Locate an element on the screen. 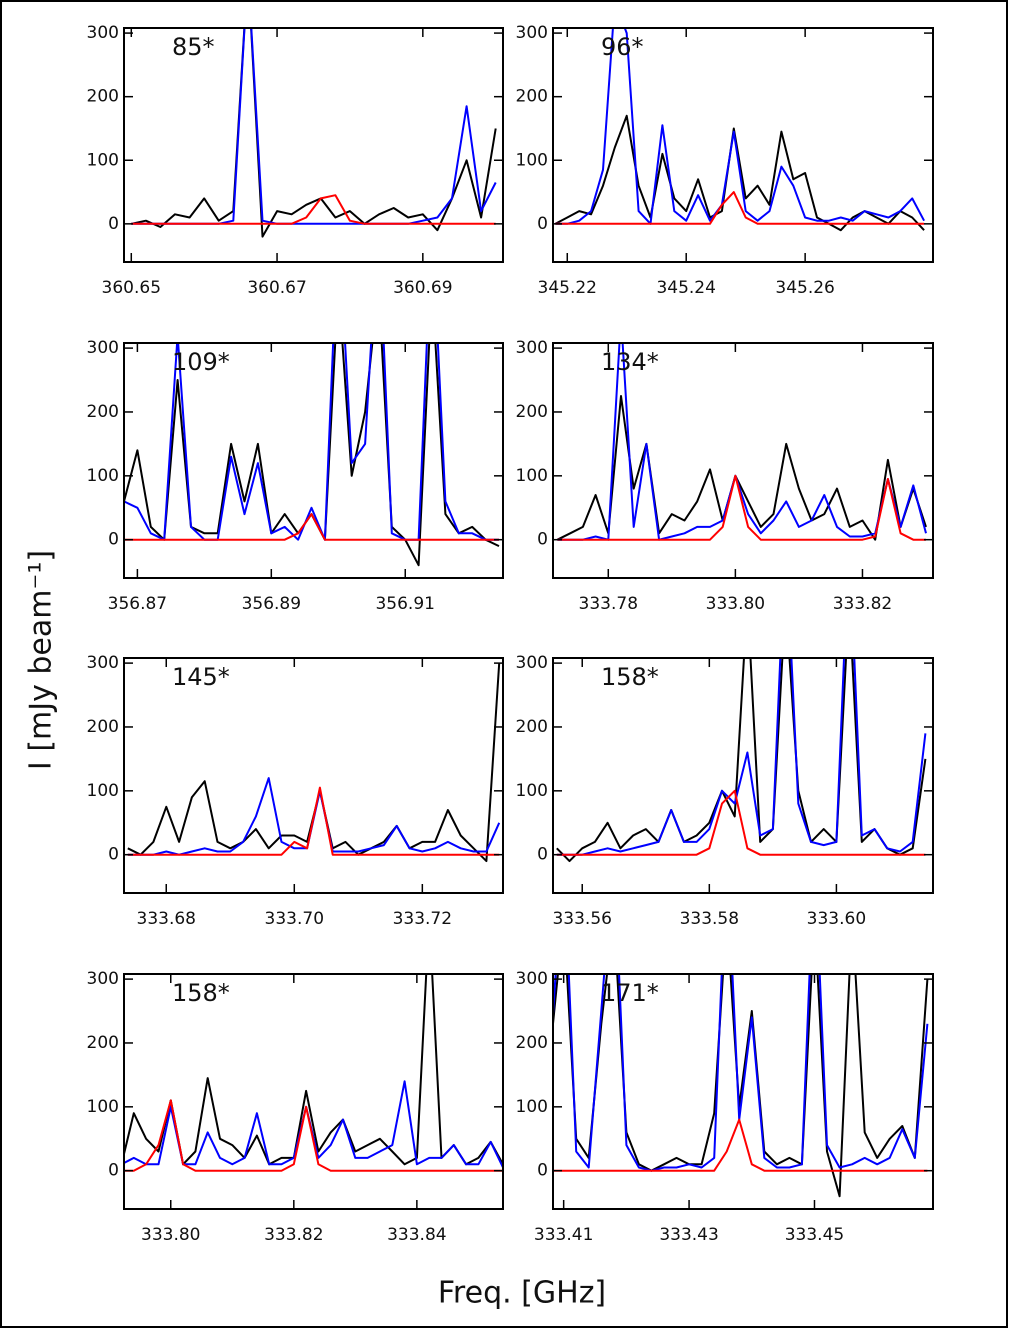 Image resolution: width=1009 pixels, height=1329 pixels. x-tick-label: 360.67 is located at coordinates (276, 288).